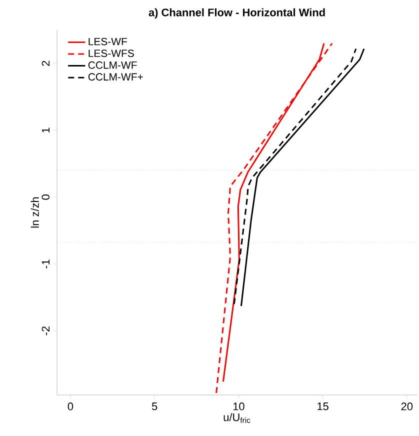 The height and width of the screenshot is (436, 419). I want to click on y-tick-label: 0, so click(46, 197).